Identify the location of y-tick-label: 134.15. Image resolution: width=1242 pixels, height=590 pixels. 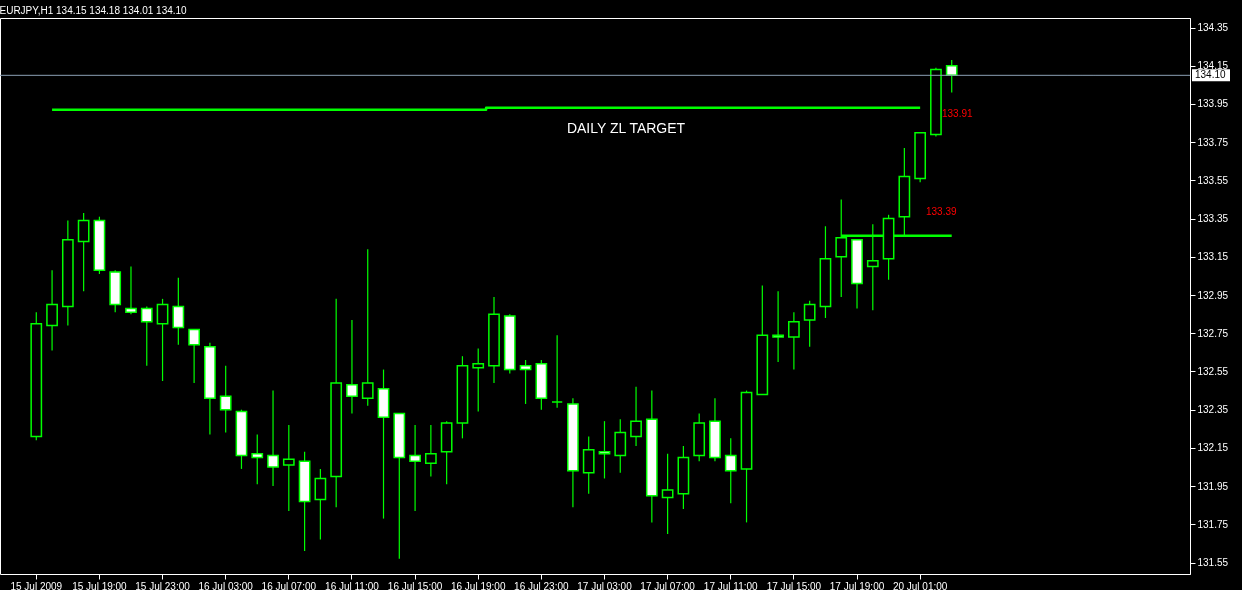
(1213, 66).